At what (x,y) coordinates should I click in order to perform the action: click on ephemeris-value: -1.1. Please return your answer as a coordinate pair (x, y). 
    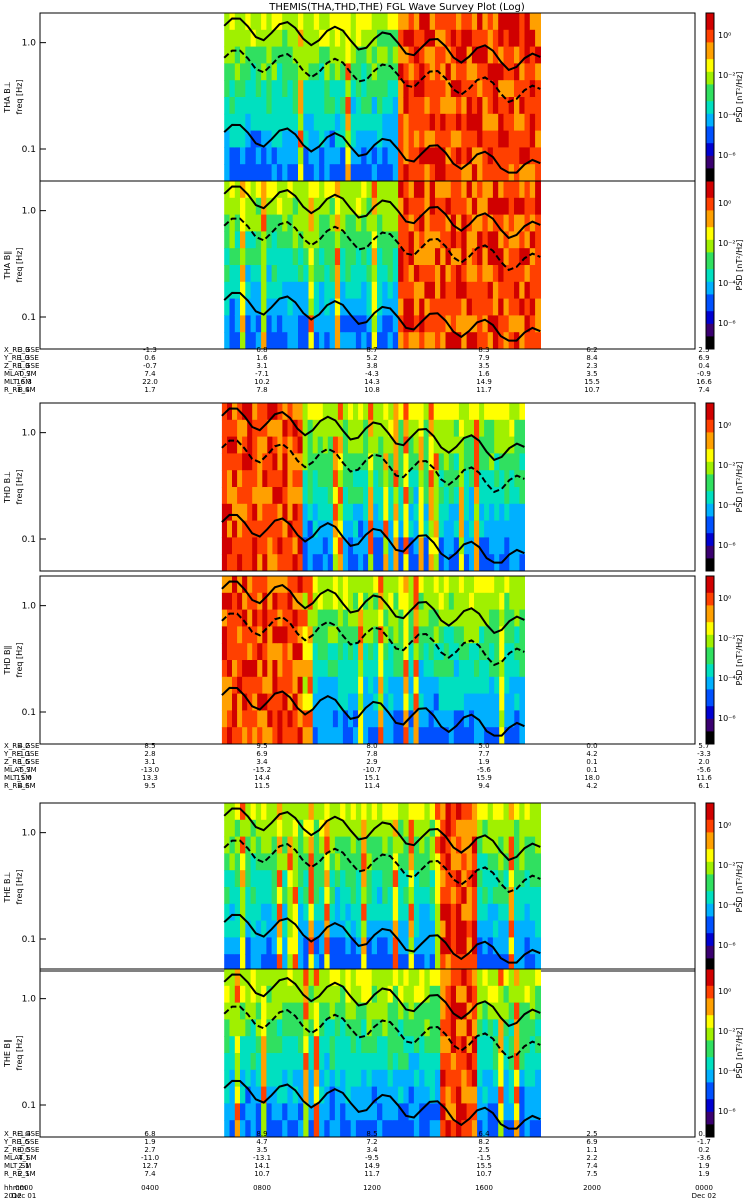
    Looking at the image, I should click on (24, 754).